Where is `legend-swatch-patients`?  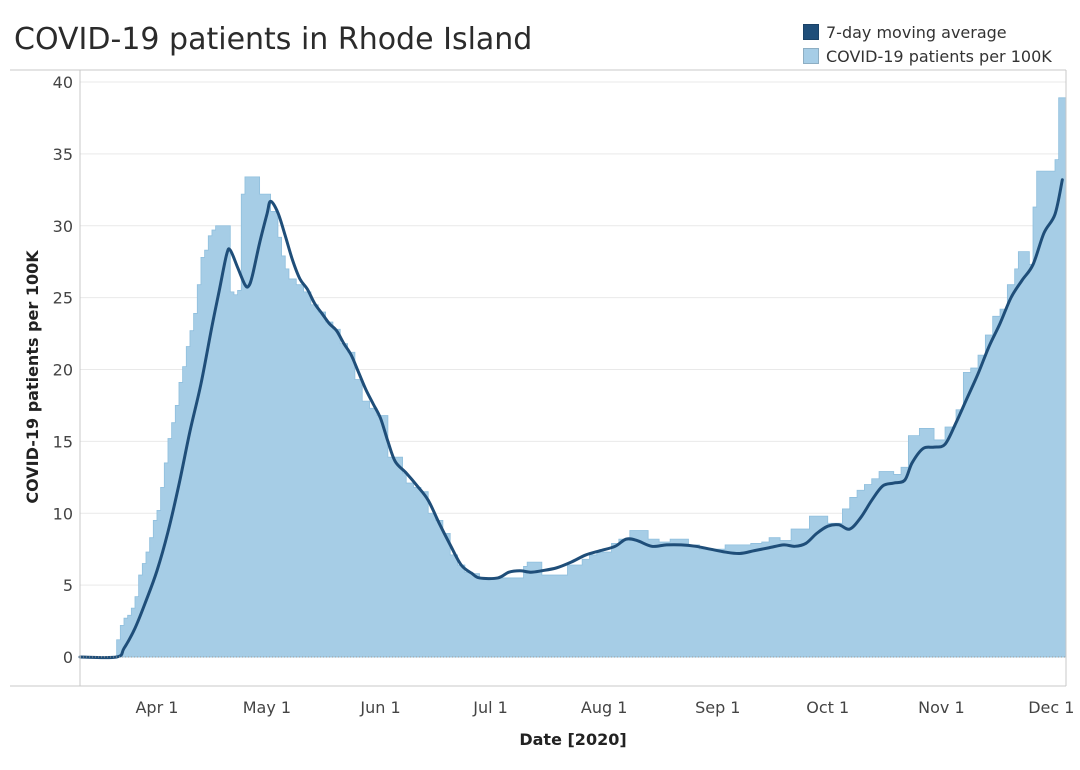
legend-swatch-patients is located at coordinates (811, 56).